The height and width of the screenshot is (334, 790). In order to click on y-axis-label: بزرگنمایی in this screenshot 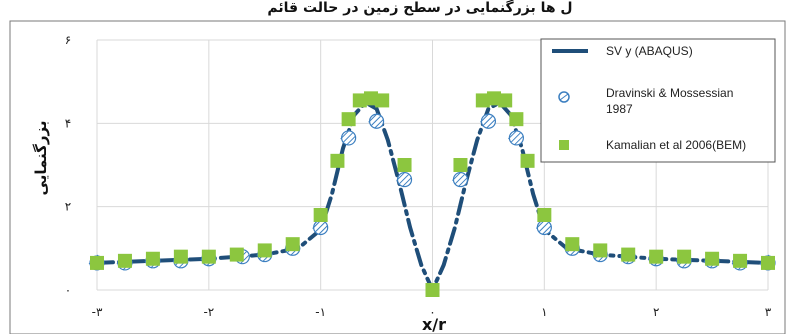, I will do `click(41, 158)`.